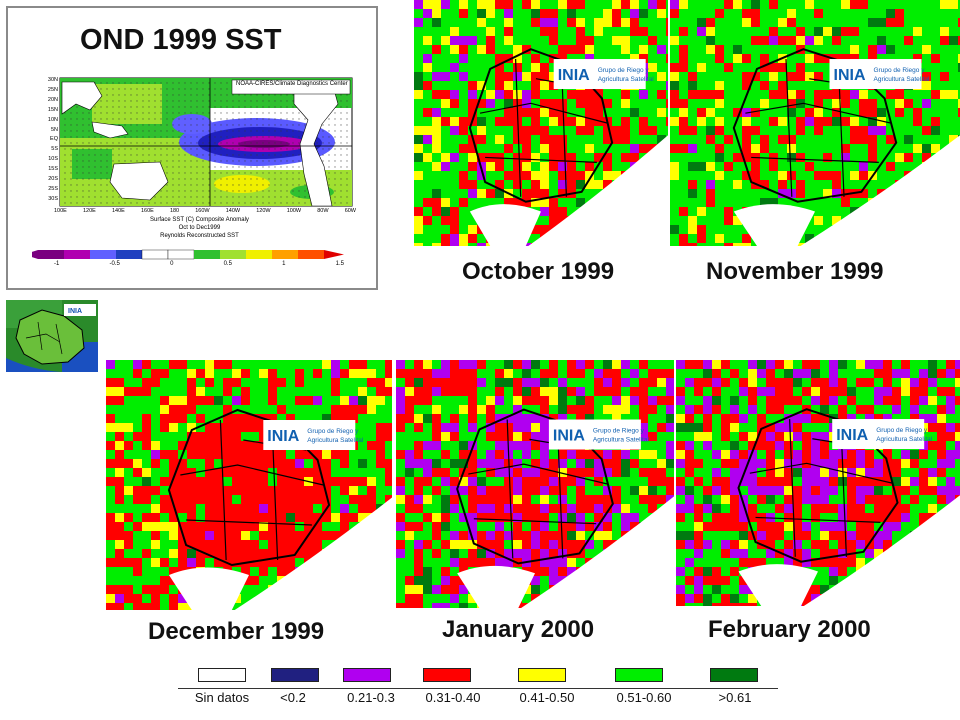 The height and width of the screenshot is (720, 960). What do you see at coordinates (222, 697) in the screenshot?
I see `legend-label-sin-datos: Sin datos` at bounding box center [222, 697].